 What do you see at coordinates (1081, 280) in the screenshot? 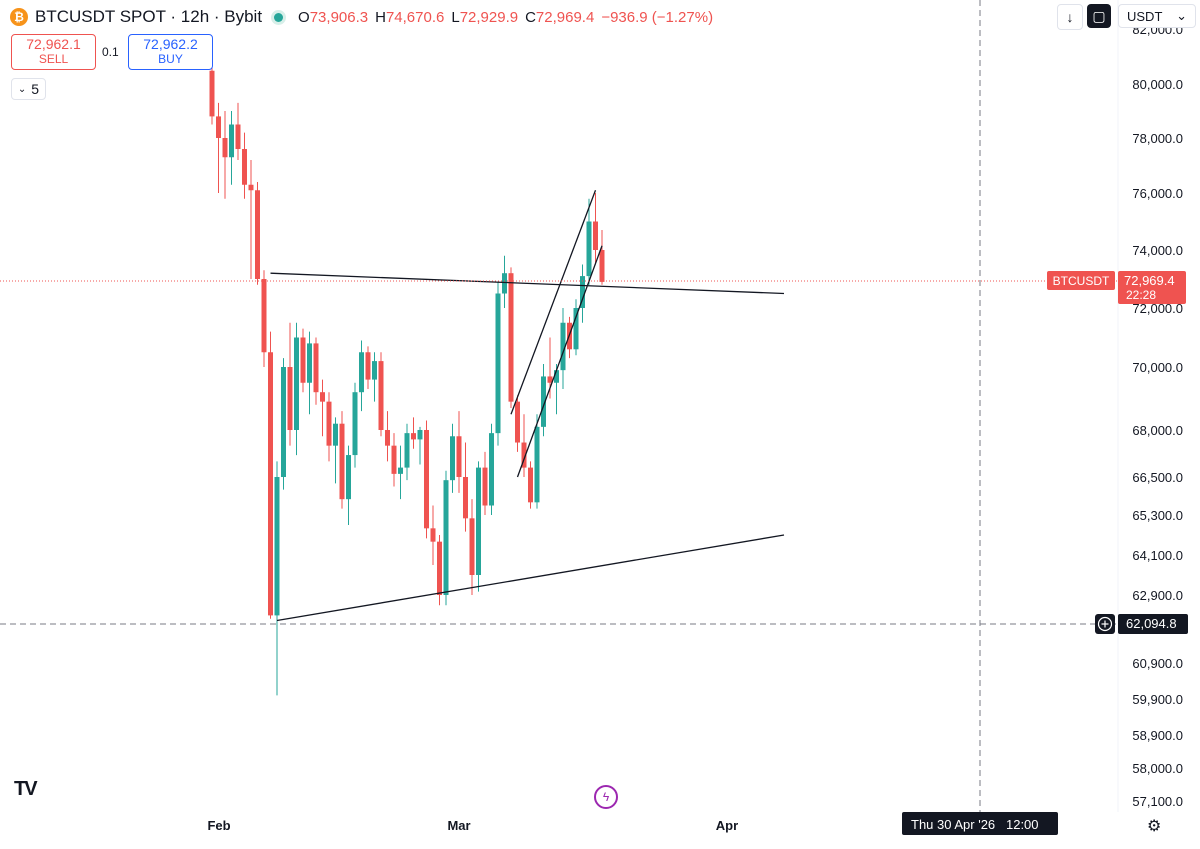
I see `symbol-tag-bg` at bounding box center [1081, 280].